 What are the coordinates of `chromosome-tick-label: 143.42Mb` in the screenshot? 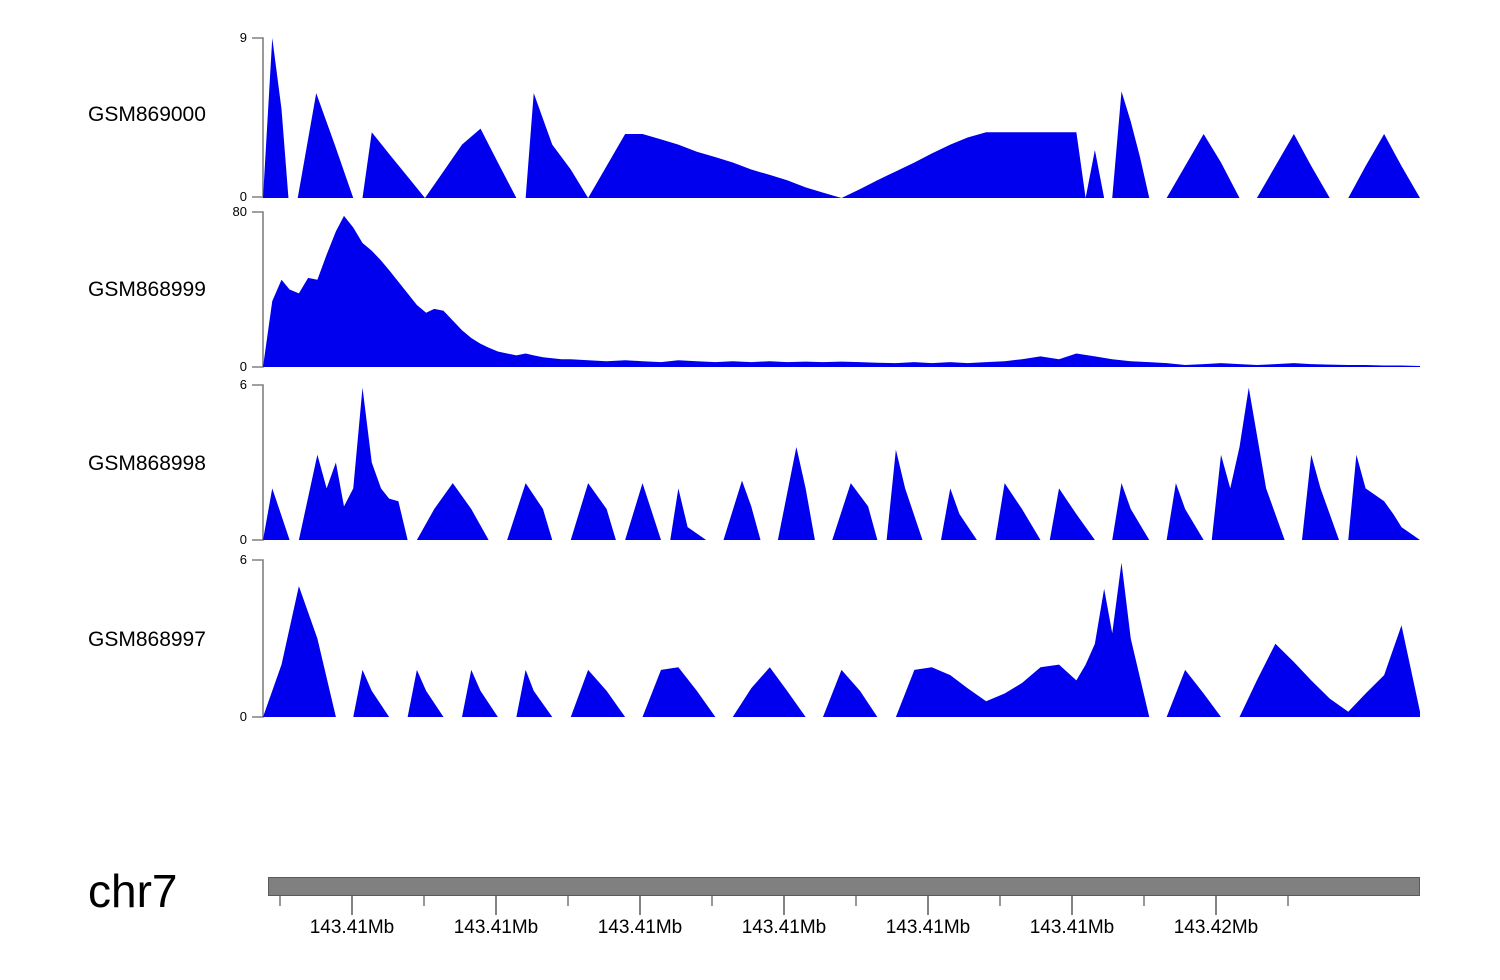 It's located at (1216, 927).